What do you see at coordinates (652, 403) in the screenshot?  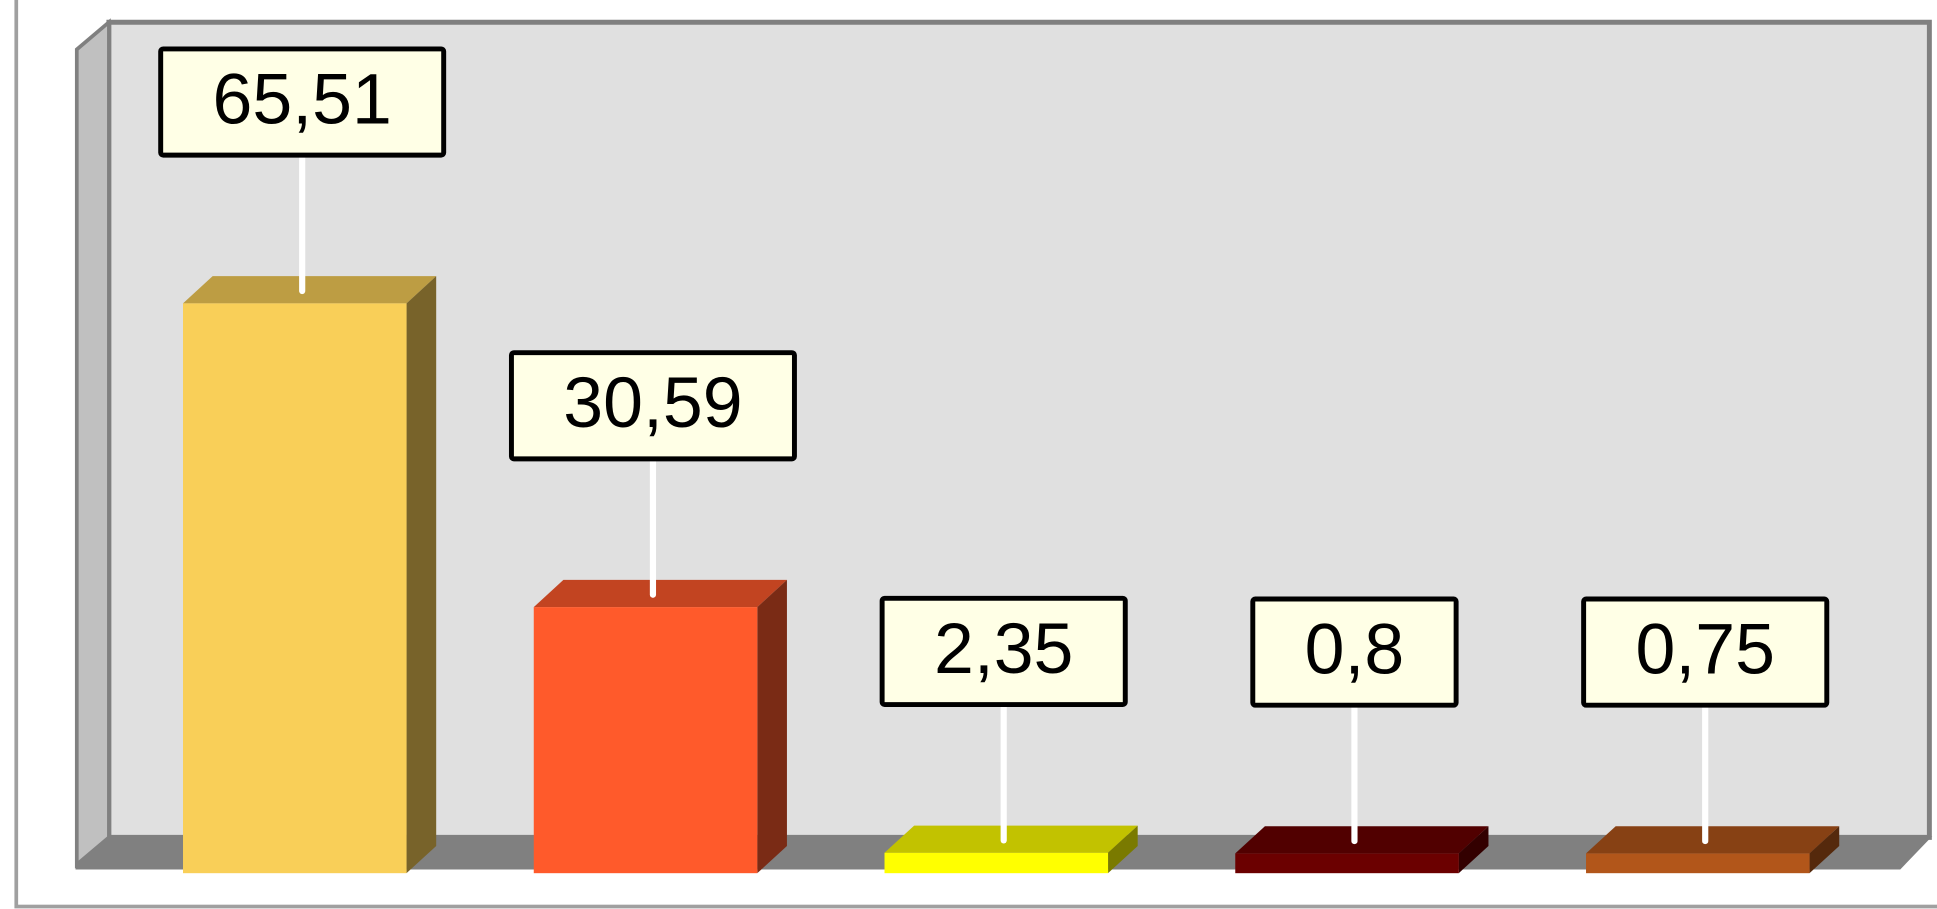 I see `data-label: 30,59` at bounding box center [652, 403].